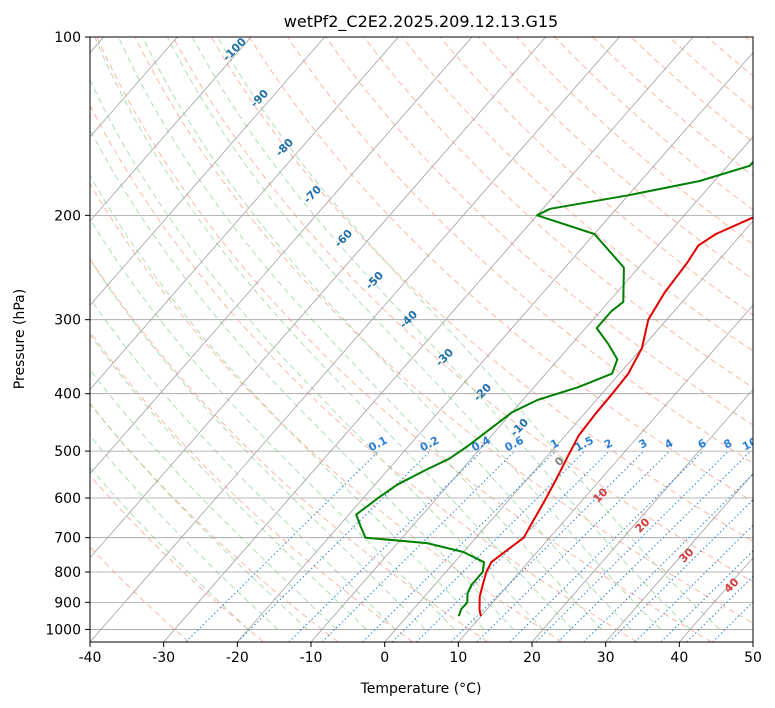 This screenshot has height=708, width=775. Describe the element at coordinates (63, 630) in the screenshot. I see `y-tick-label: 1000` at that location.